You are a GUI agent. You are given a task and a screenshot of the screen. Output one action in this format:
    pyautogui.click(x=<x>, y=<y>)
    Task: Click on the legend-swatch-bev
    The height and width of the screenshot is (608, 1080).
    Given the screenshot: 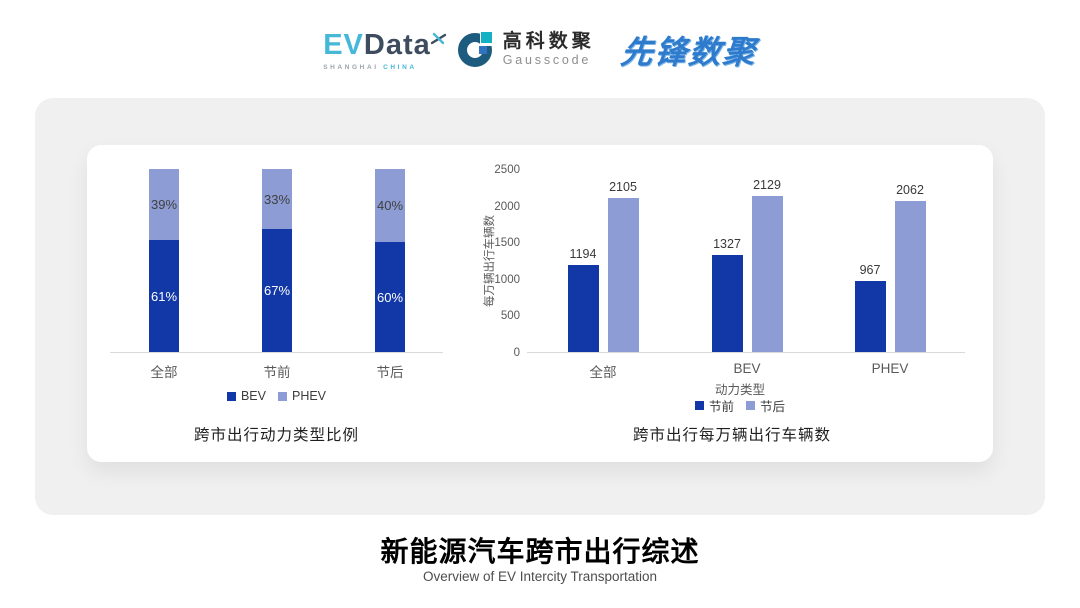 What is the action you would take?
    pyautogui.click(x=231, y=396)
    